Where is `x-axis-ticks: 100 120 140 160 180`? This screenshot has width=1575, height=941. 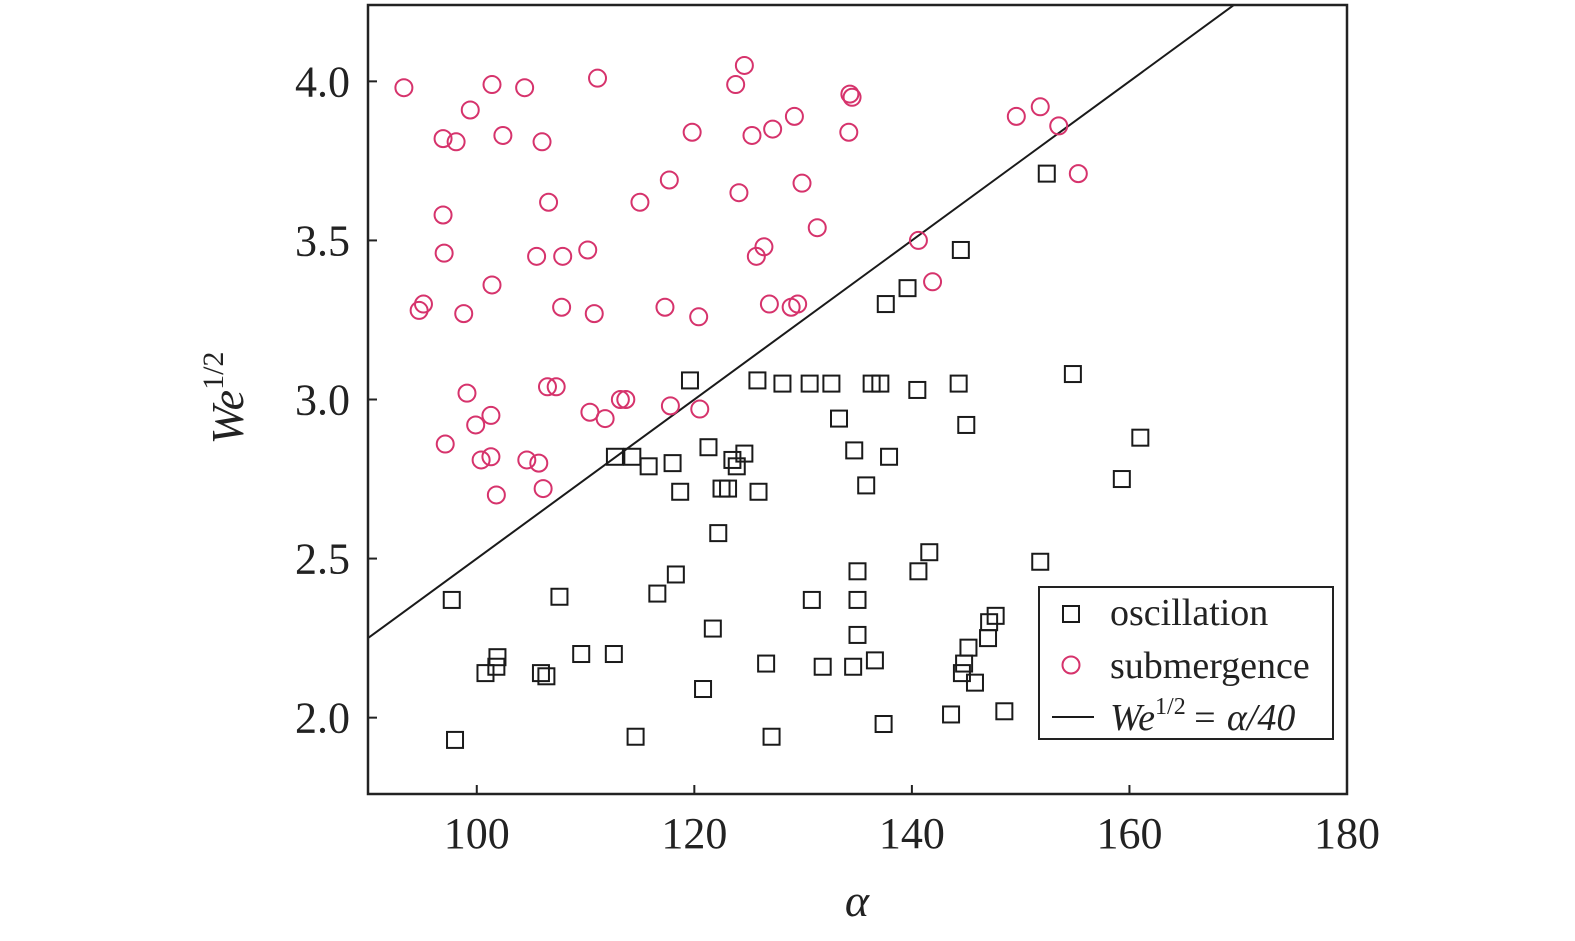 x-axis-ticks: 100 120 140 160 180 is located at coordinates (912, 821).